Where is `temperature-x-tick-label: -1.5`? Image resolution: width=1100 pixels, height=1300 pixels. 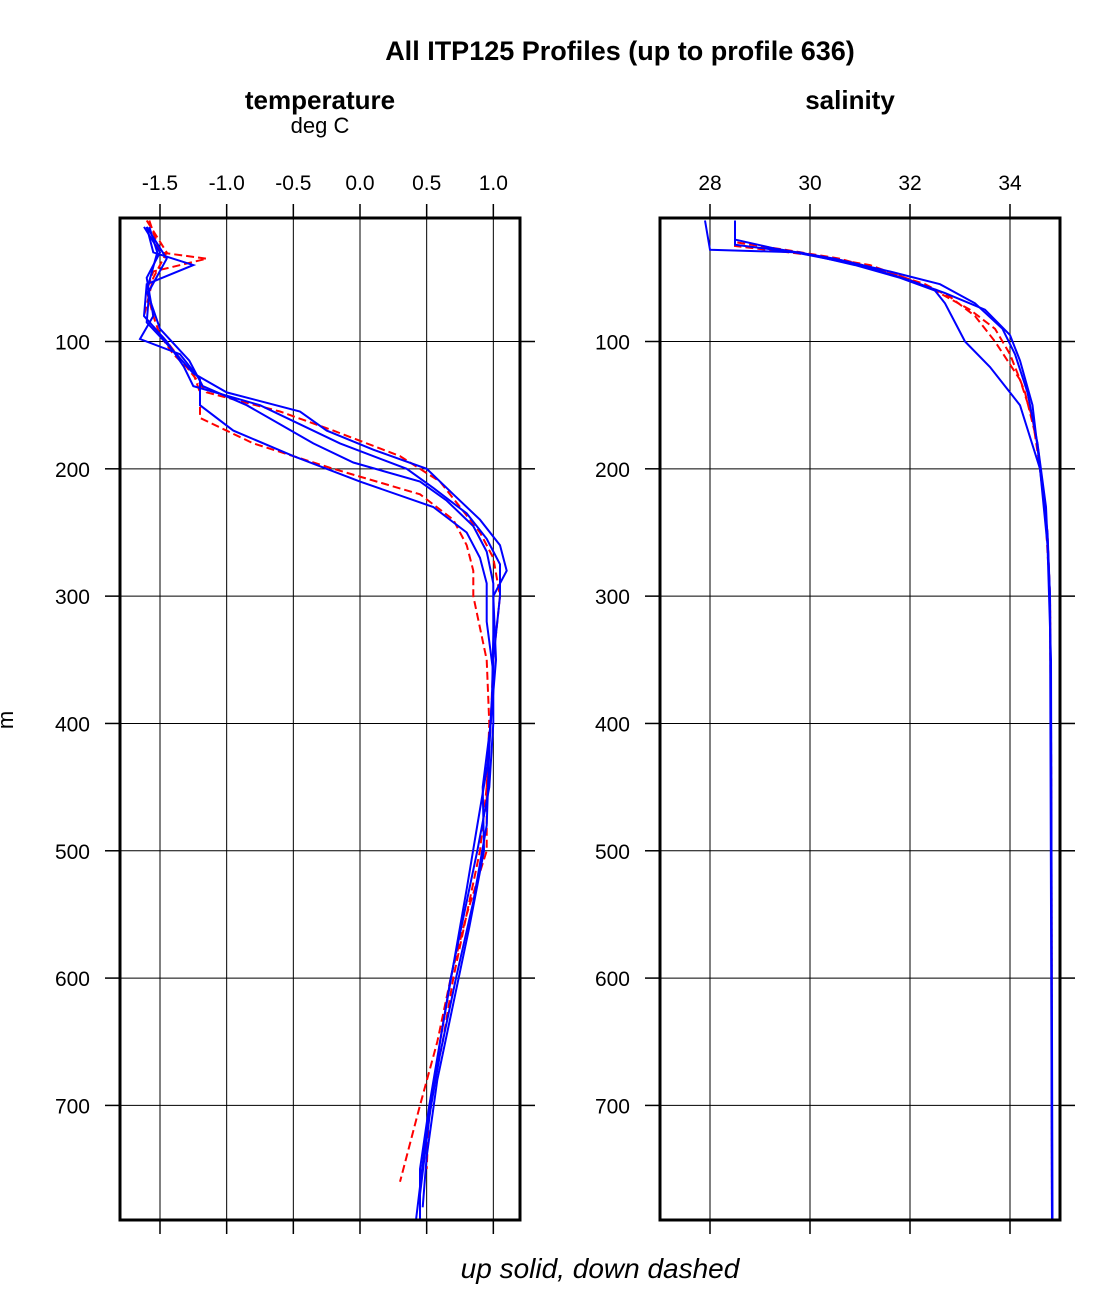 temperature-x-tick-label: -1.5 is located at coordinates (160, 183).